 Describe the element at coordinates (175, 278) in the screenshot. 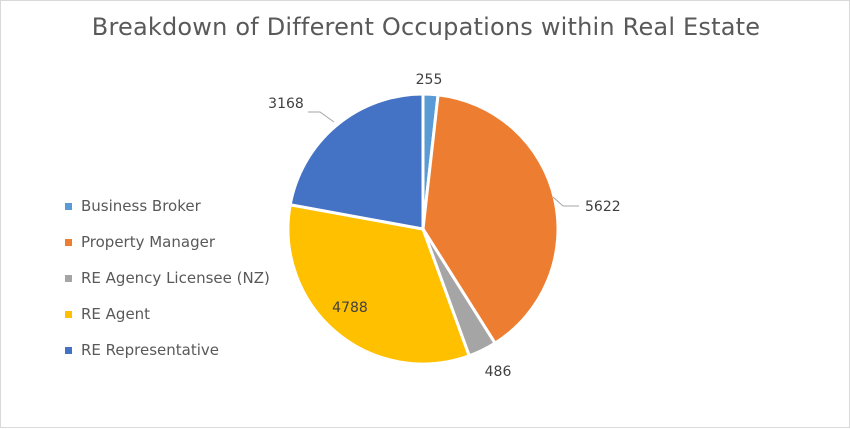

I see `legend-label: RE Agency Licensee (NZ)` at that location.